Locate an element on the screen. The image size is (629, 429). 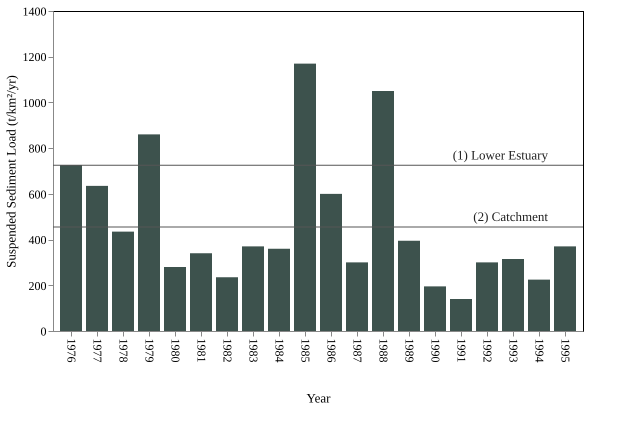
x-tick-label: 1979 is located at coordinates (149, 350).